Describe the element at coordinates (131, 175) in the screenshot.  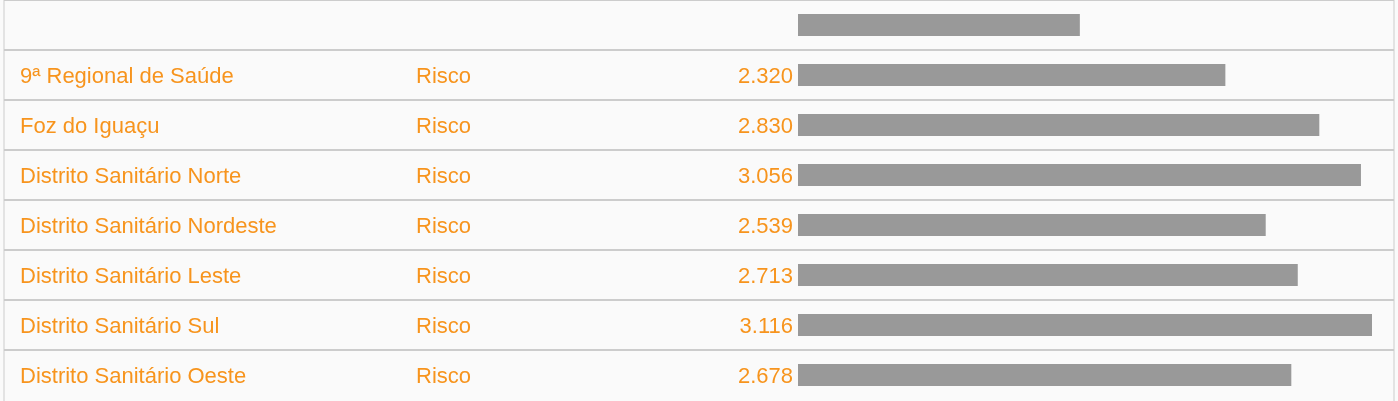
I see `y-tick-label: Distrito Sanitário Norte` at that location.